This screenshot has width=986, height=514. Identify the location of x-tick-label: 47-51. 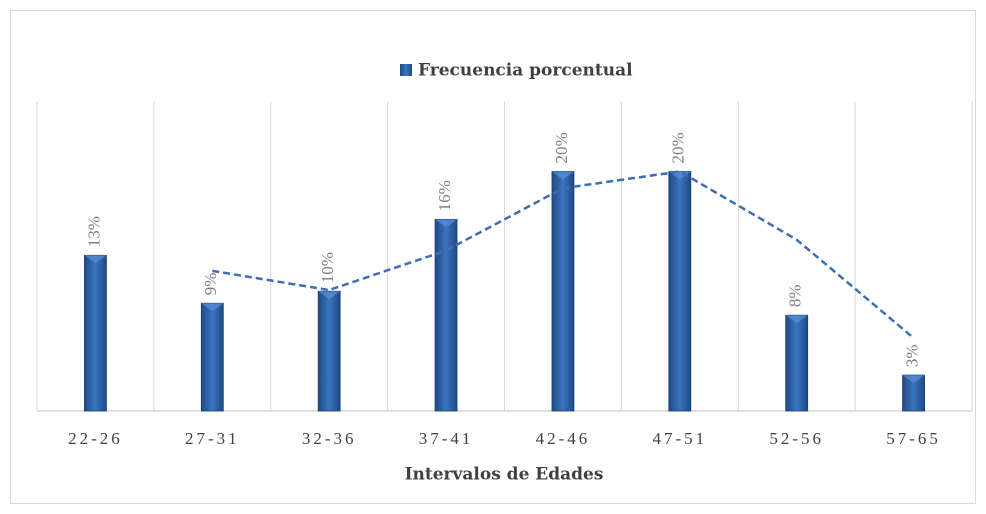
(679, 438).